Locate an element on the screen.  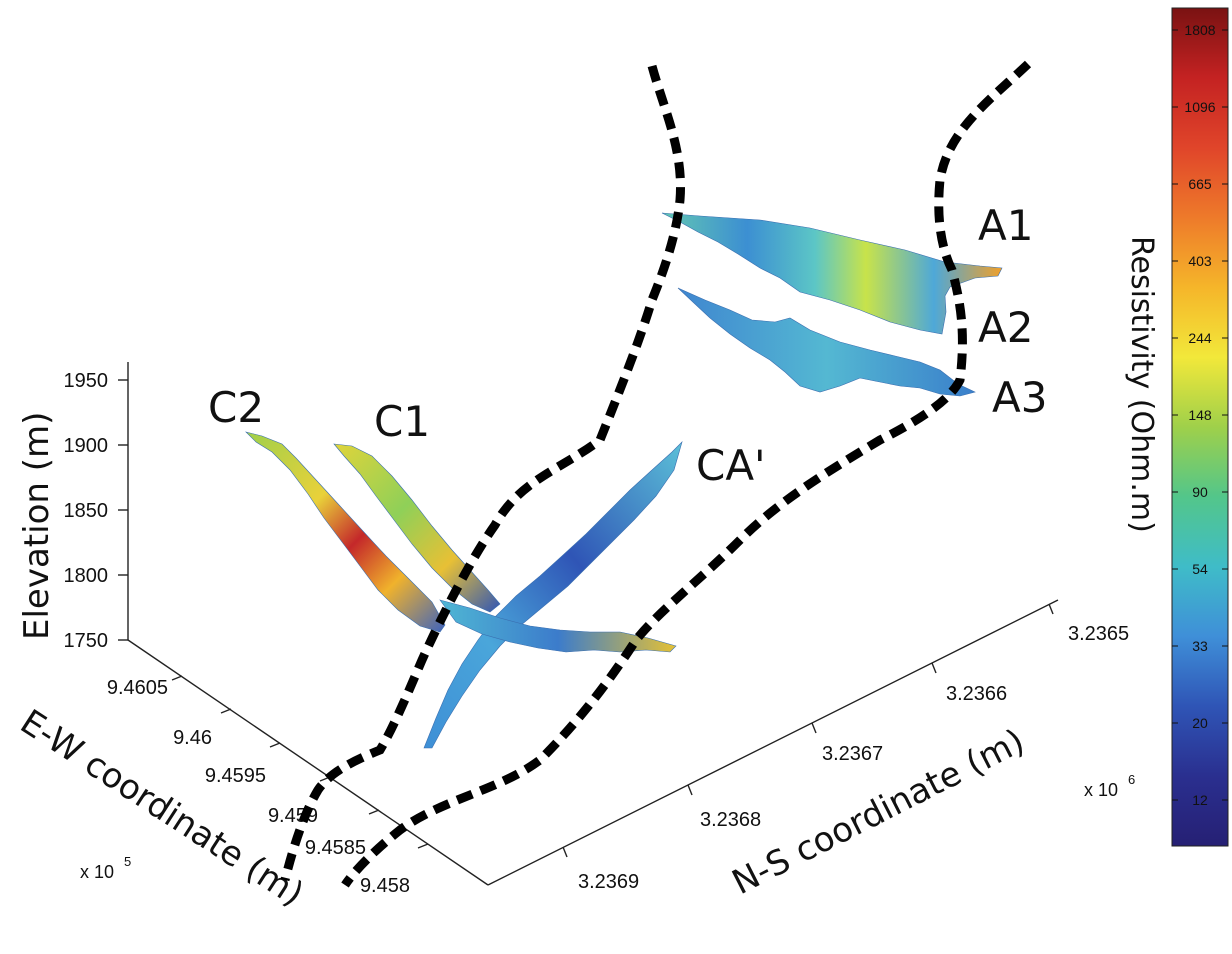
z-tick-label: 1950 is located at coordinates (86, 381).